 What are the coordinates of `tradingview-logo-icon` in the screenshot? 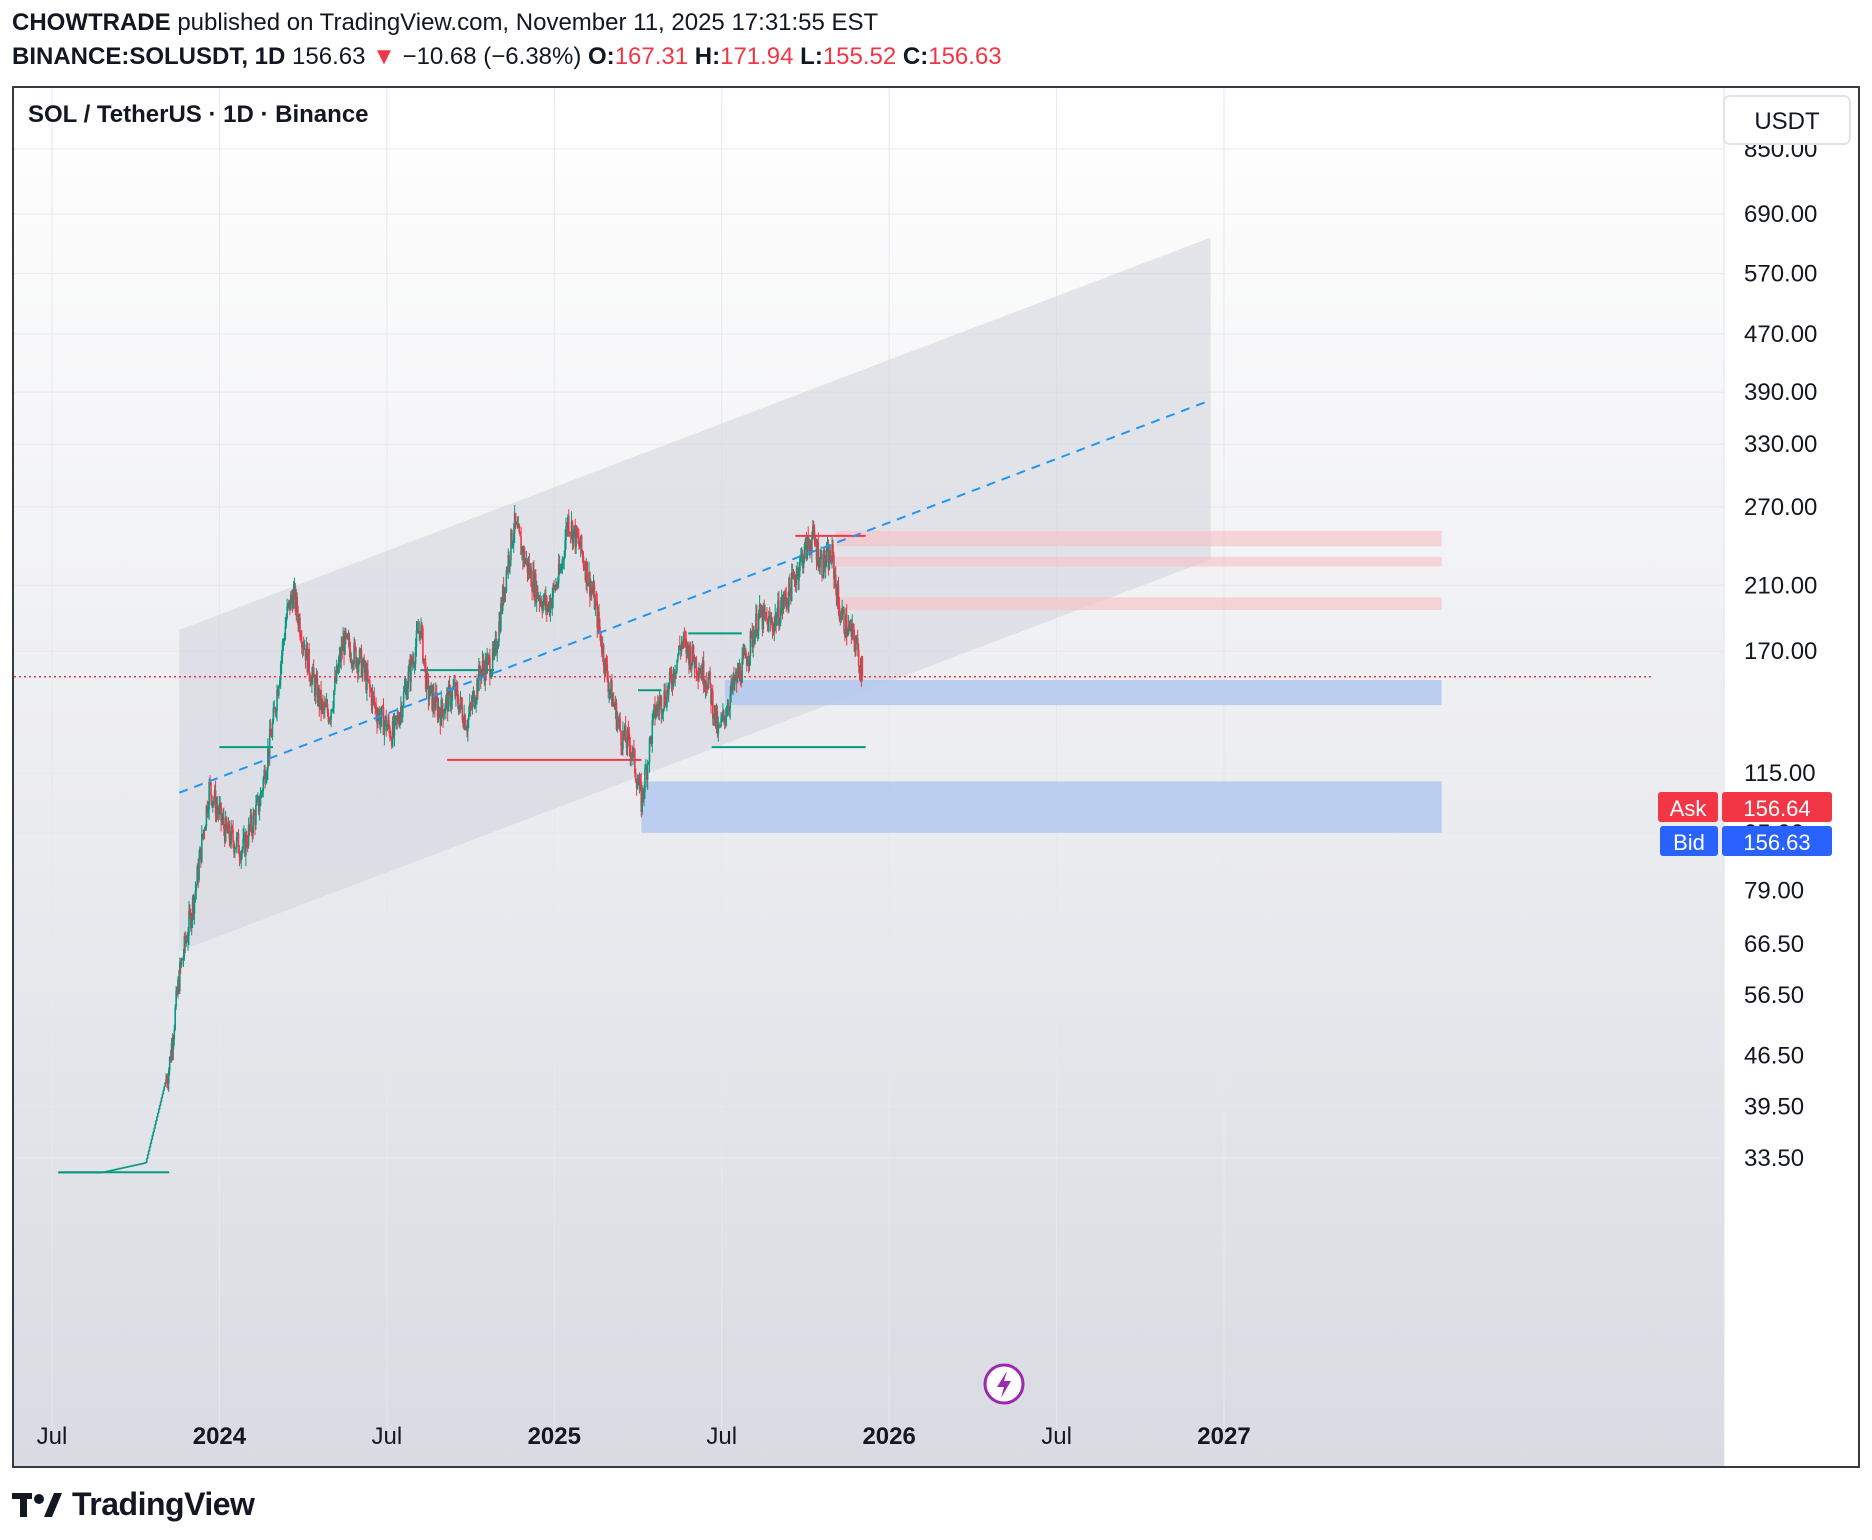 It's located at (38, 1504).